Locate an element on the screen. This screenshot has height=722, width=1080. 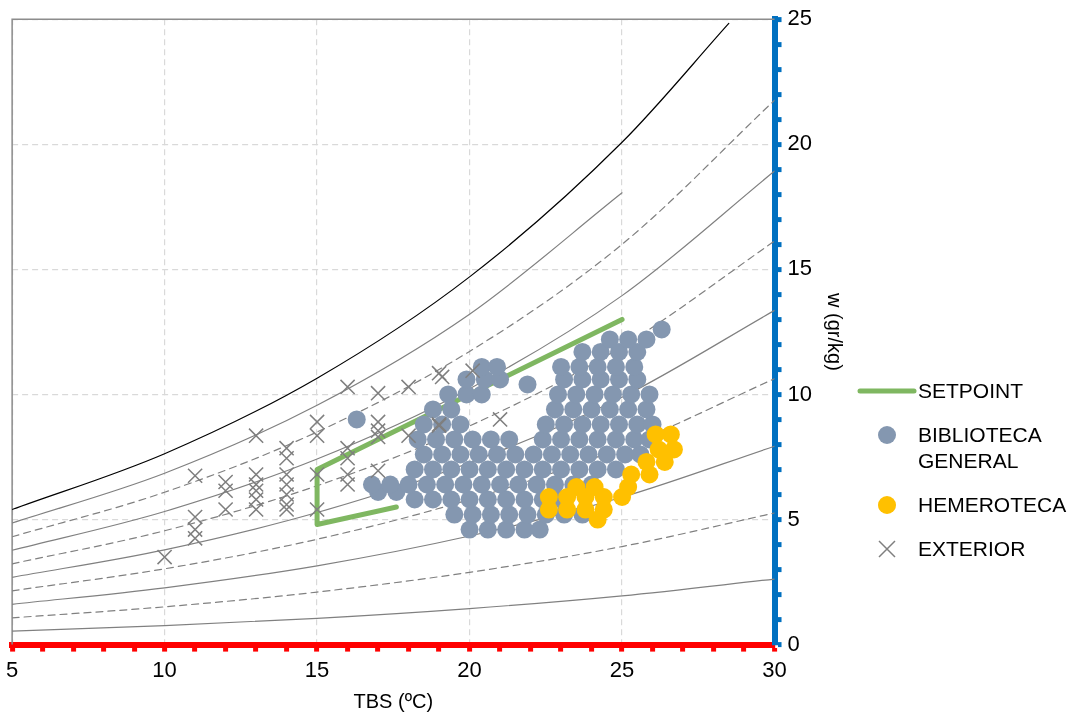
y-tick-label: 5 is located at coordinates (793, 518).